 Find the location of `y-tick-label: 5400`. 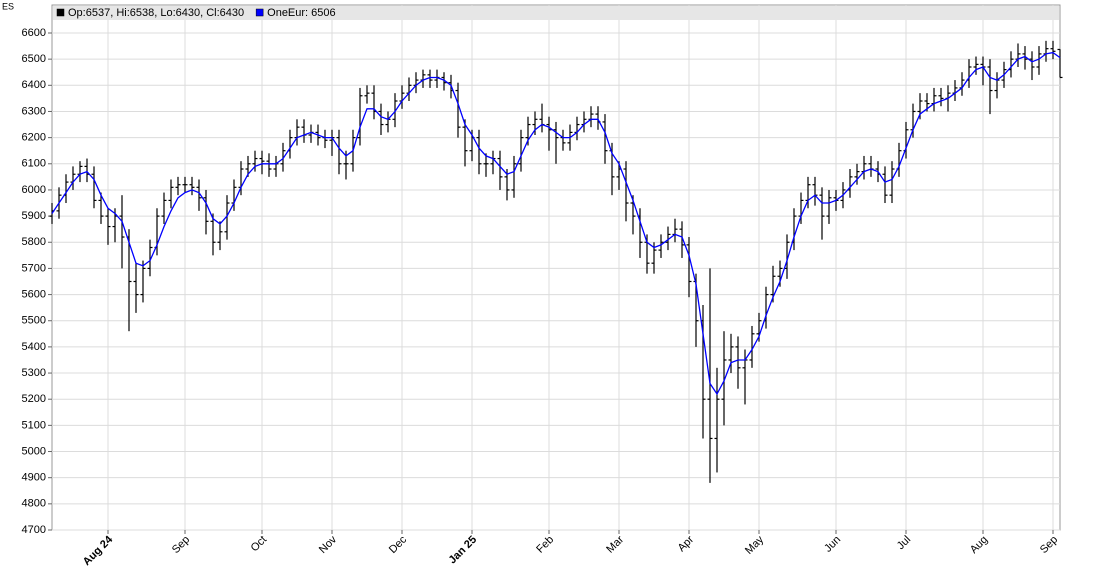

y-tick-label: 5400 is located at coordinates (34, 347).